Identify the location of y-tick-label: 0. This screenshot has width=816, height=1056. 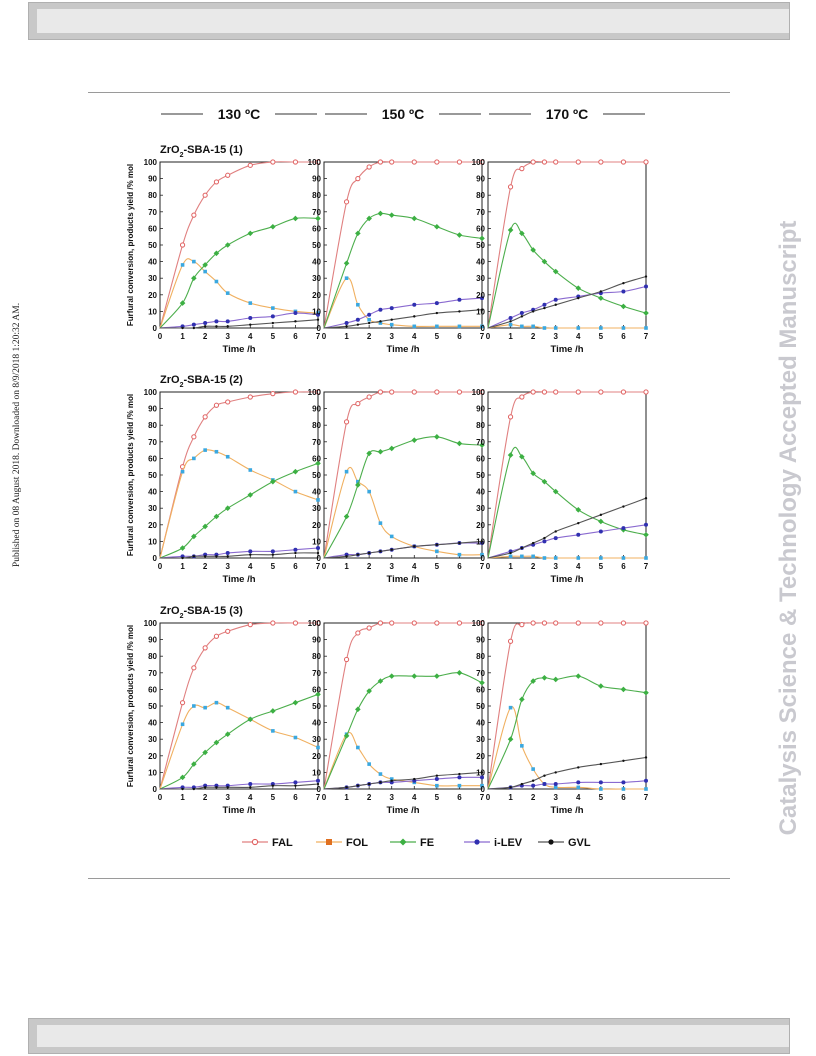
(319, 789).